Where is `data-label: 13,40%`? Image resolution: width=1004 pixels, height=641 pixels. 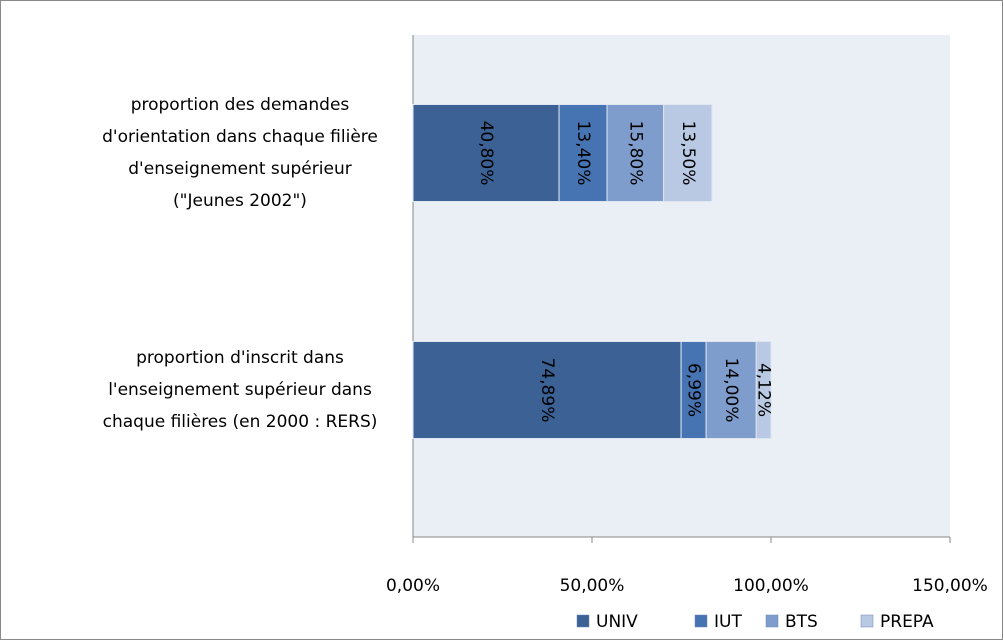
data-label: 13,40% is located at coordinates (583, 153).